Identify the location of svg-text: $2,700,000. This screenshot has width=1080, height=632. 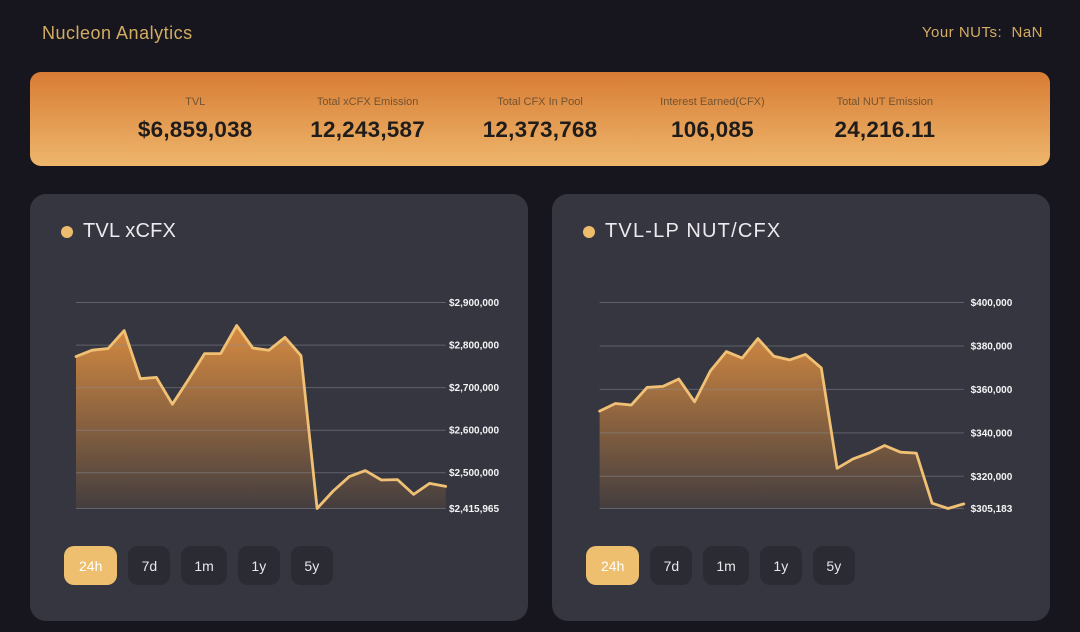
(474, 388).